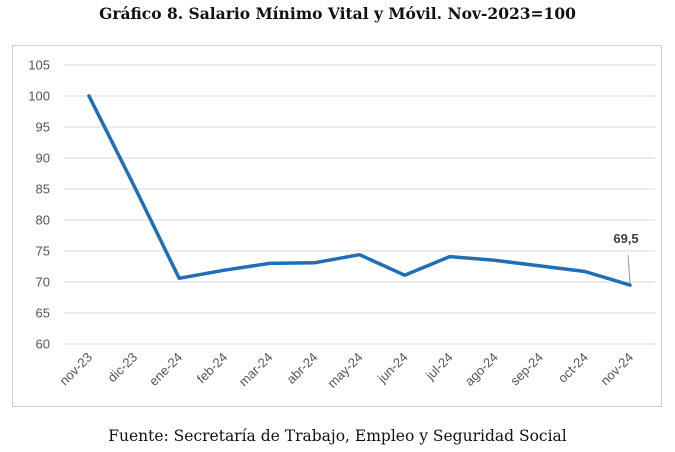 The height and width of the screenshot is (452, 675). What do you see at coordinates (43, 220) in the screenshot?
I see `y-tick-label: 80` at bounding box center [43, 220].